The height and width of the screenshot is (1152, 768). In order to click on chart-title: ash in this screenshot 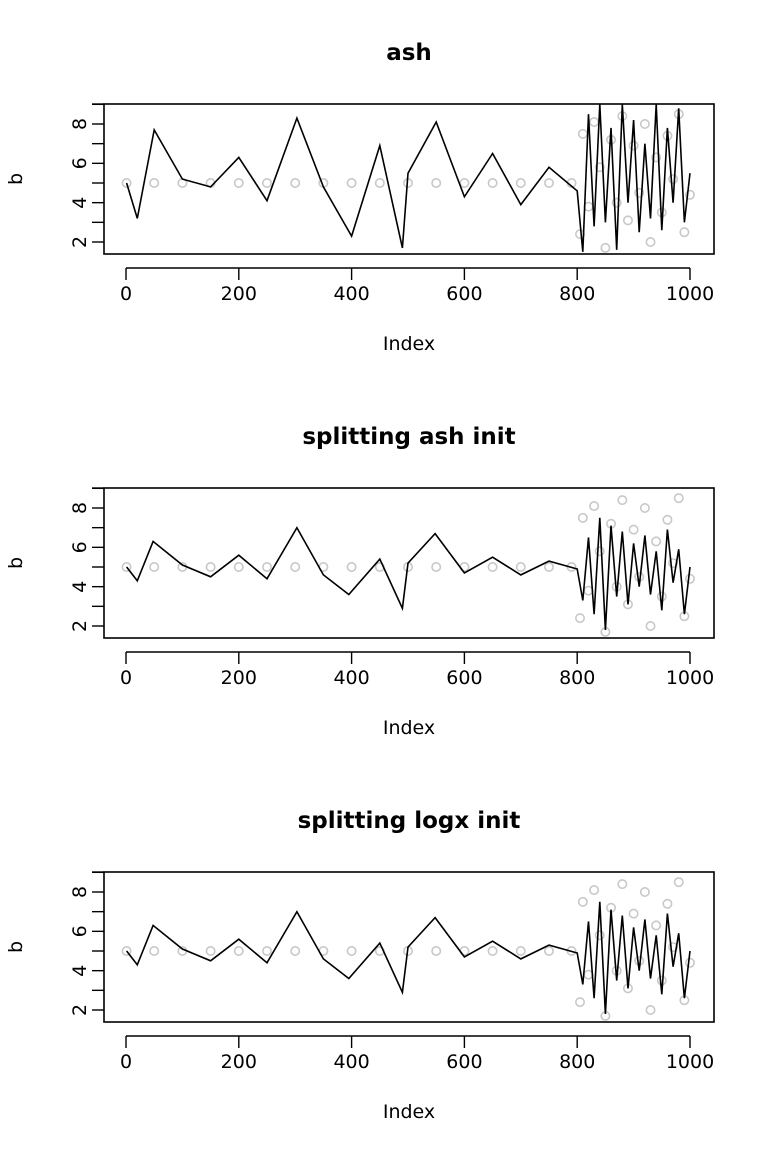, I will do `click(409, 53)`.